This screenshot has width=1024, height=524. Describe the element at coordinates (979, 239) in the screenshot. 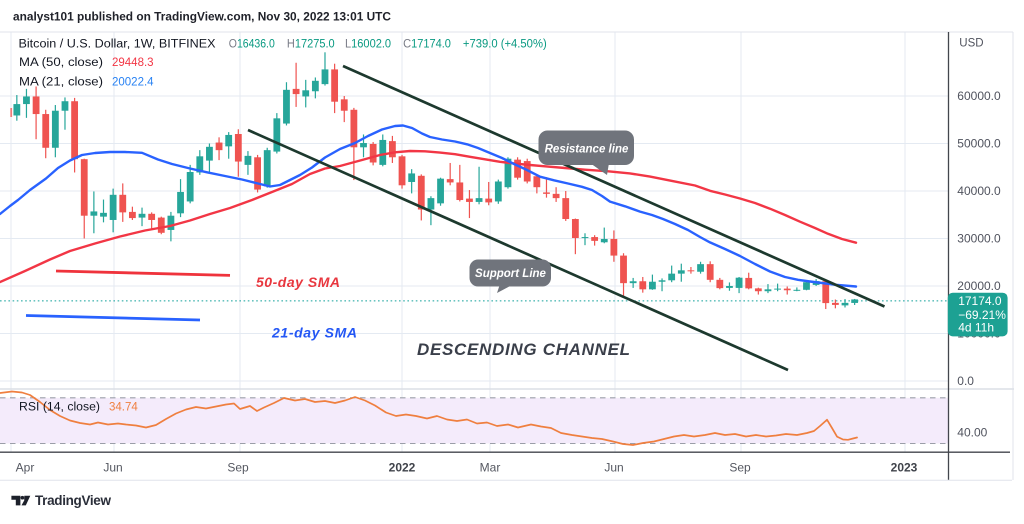

I see `svg-text: 30000.0` at that location.